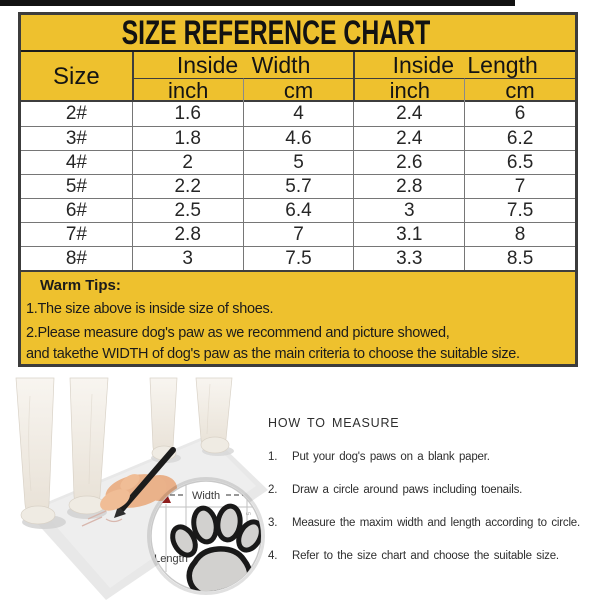  I want to click on table-cell: 4#, so click(76, 162).